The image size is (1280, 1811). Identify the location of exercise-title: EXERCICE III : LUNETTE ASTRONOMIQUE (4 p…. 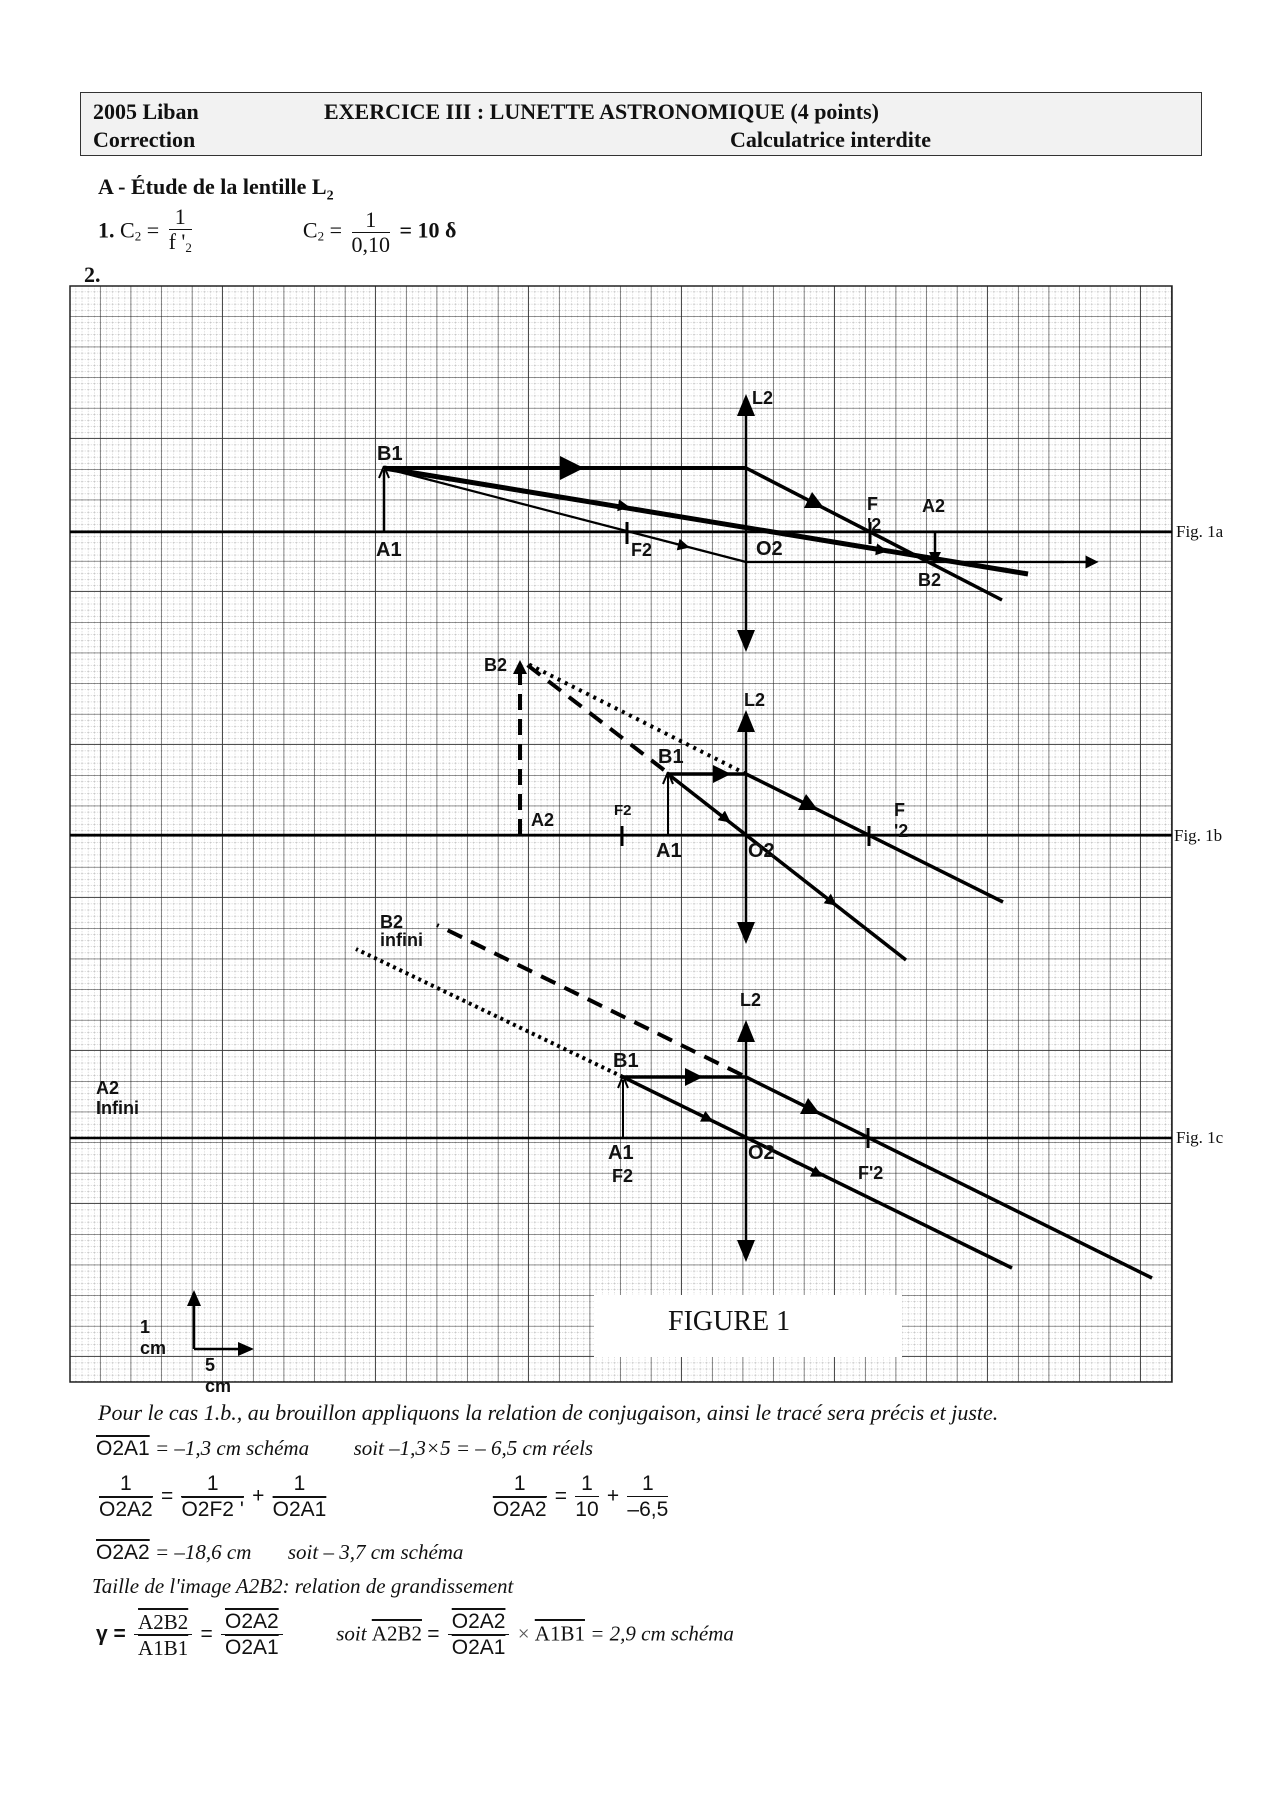
(601, 111).